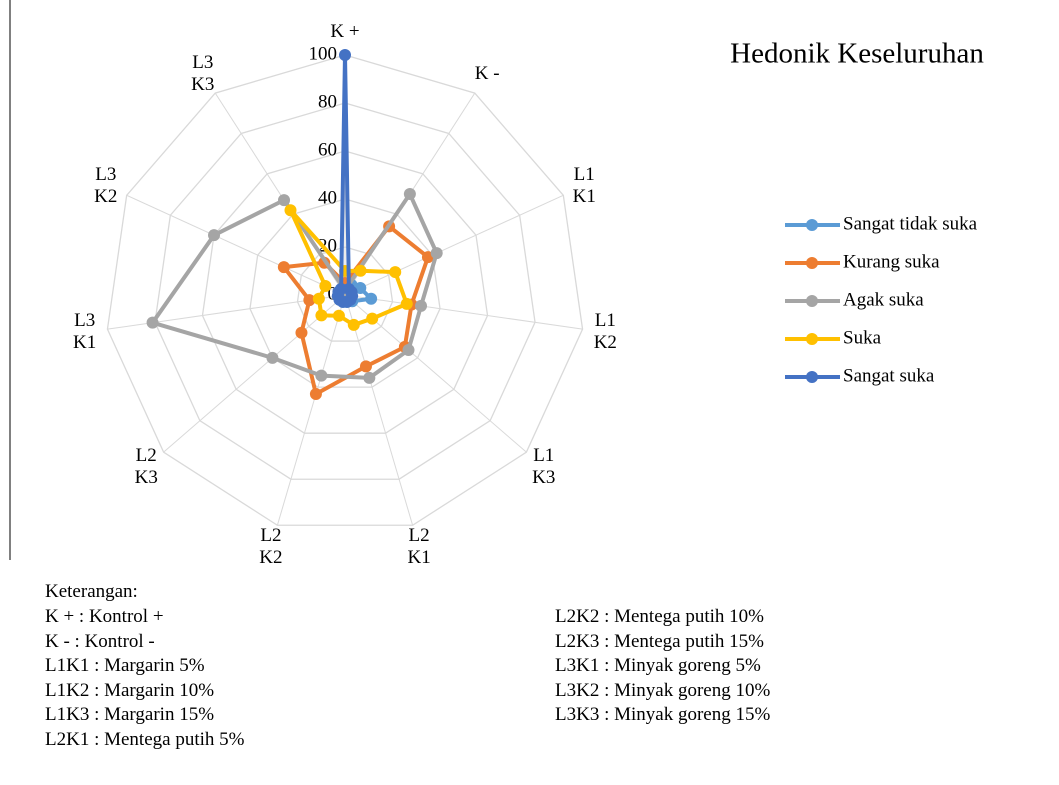  Describe the element at coordinates (323, 53) in the screenshot. I see `tick-label: 100` at that location.